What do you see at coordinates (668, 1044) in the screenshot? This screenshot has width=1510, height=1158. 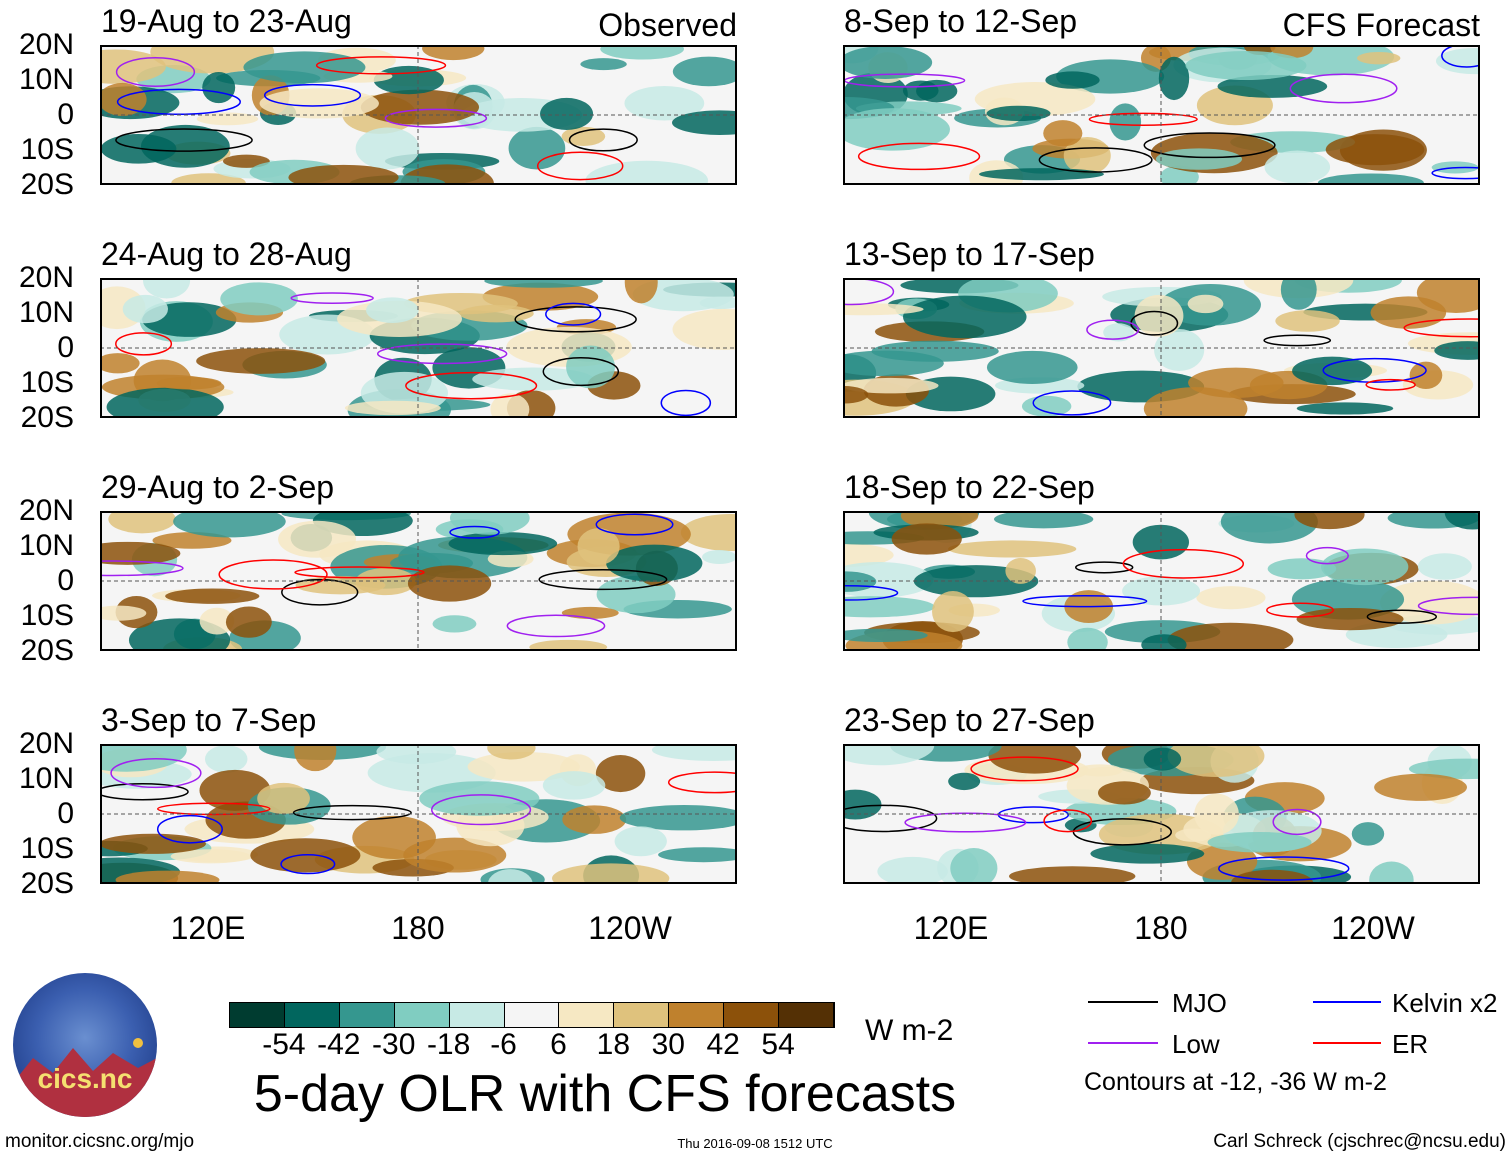 I see `colorbar-tick-label: 30` at bounding box center [668, 1044].